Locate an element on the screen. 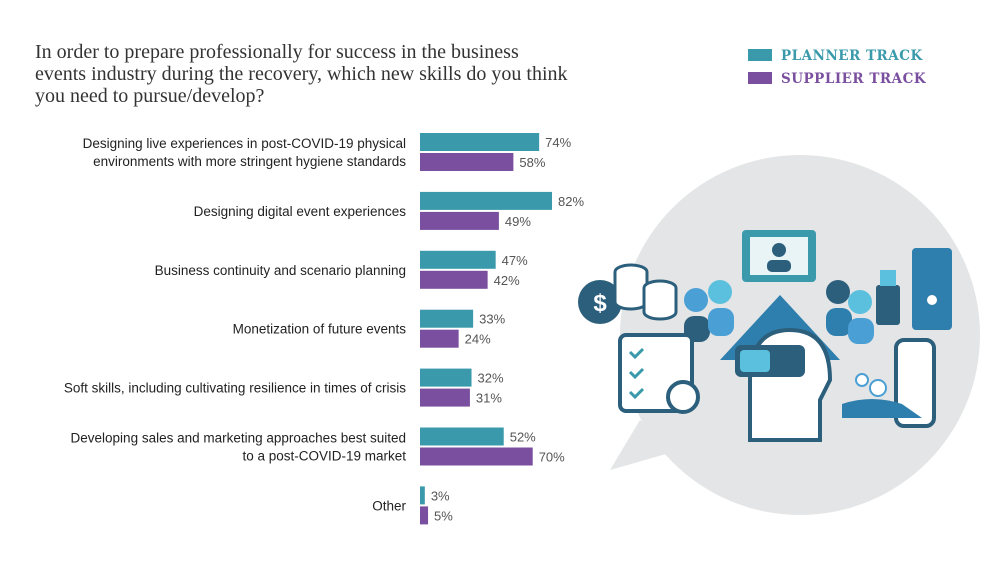  value-label: 58% is located at coordinates (532, 162).